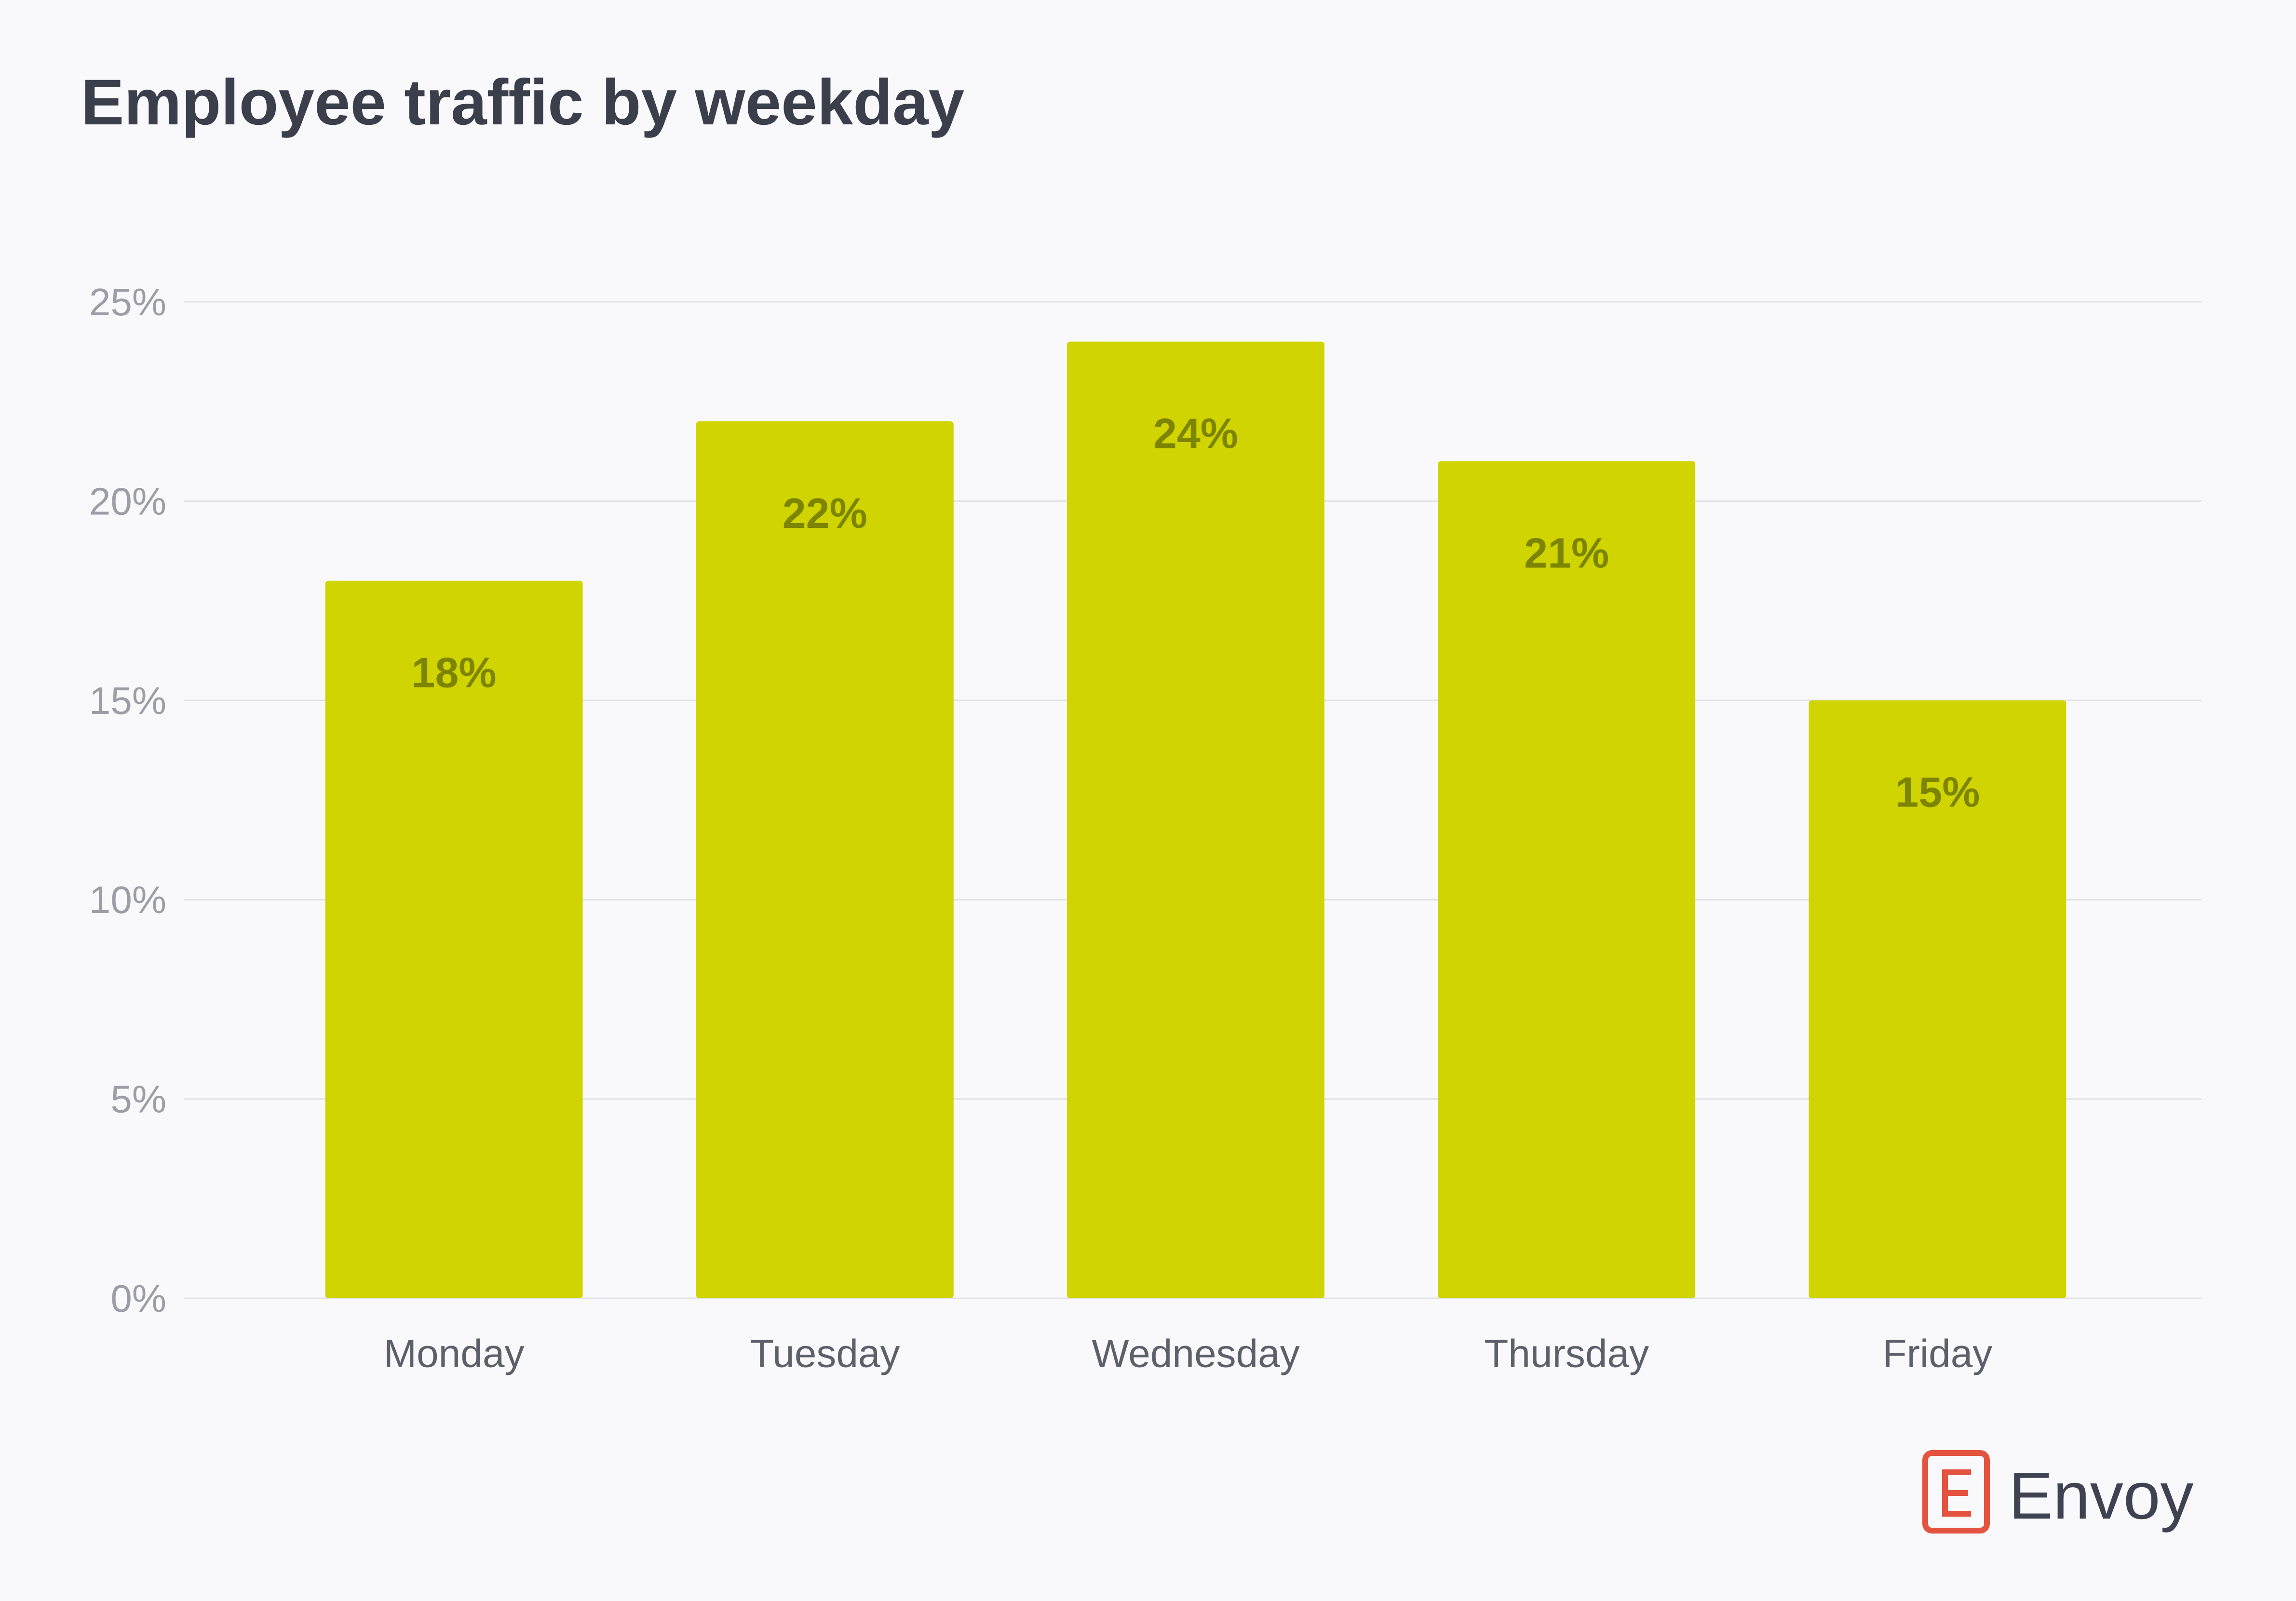 This screenshot has height=1601, width=2296. I want to click on y-tick-label-0: 0%, so click(138, 1298).